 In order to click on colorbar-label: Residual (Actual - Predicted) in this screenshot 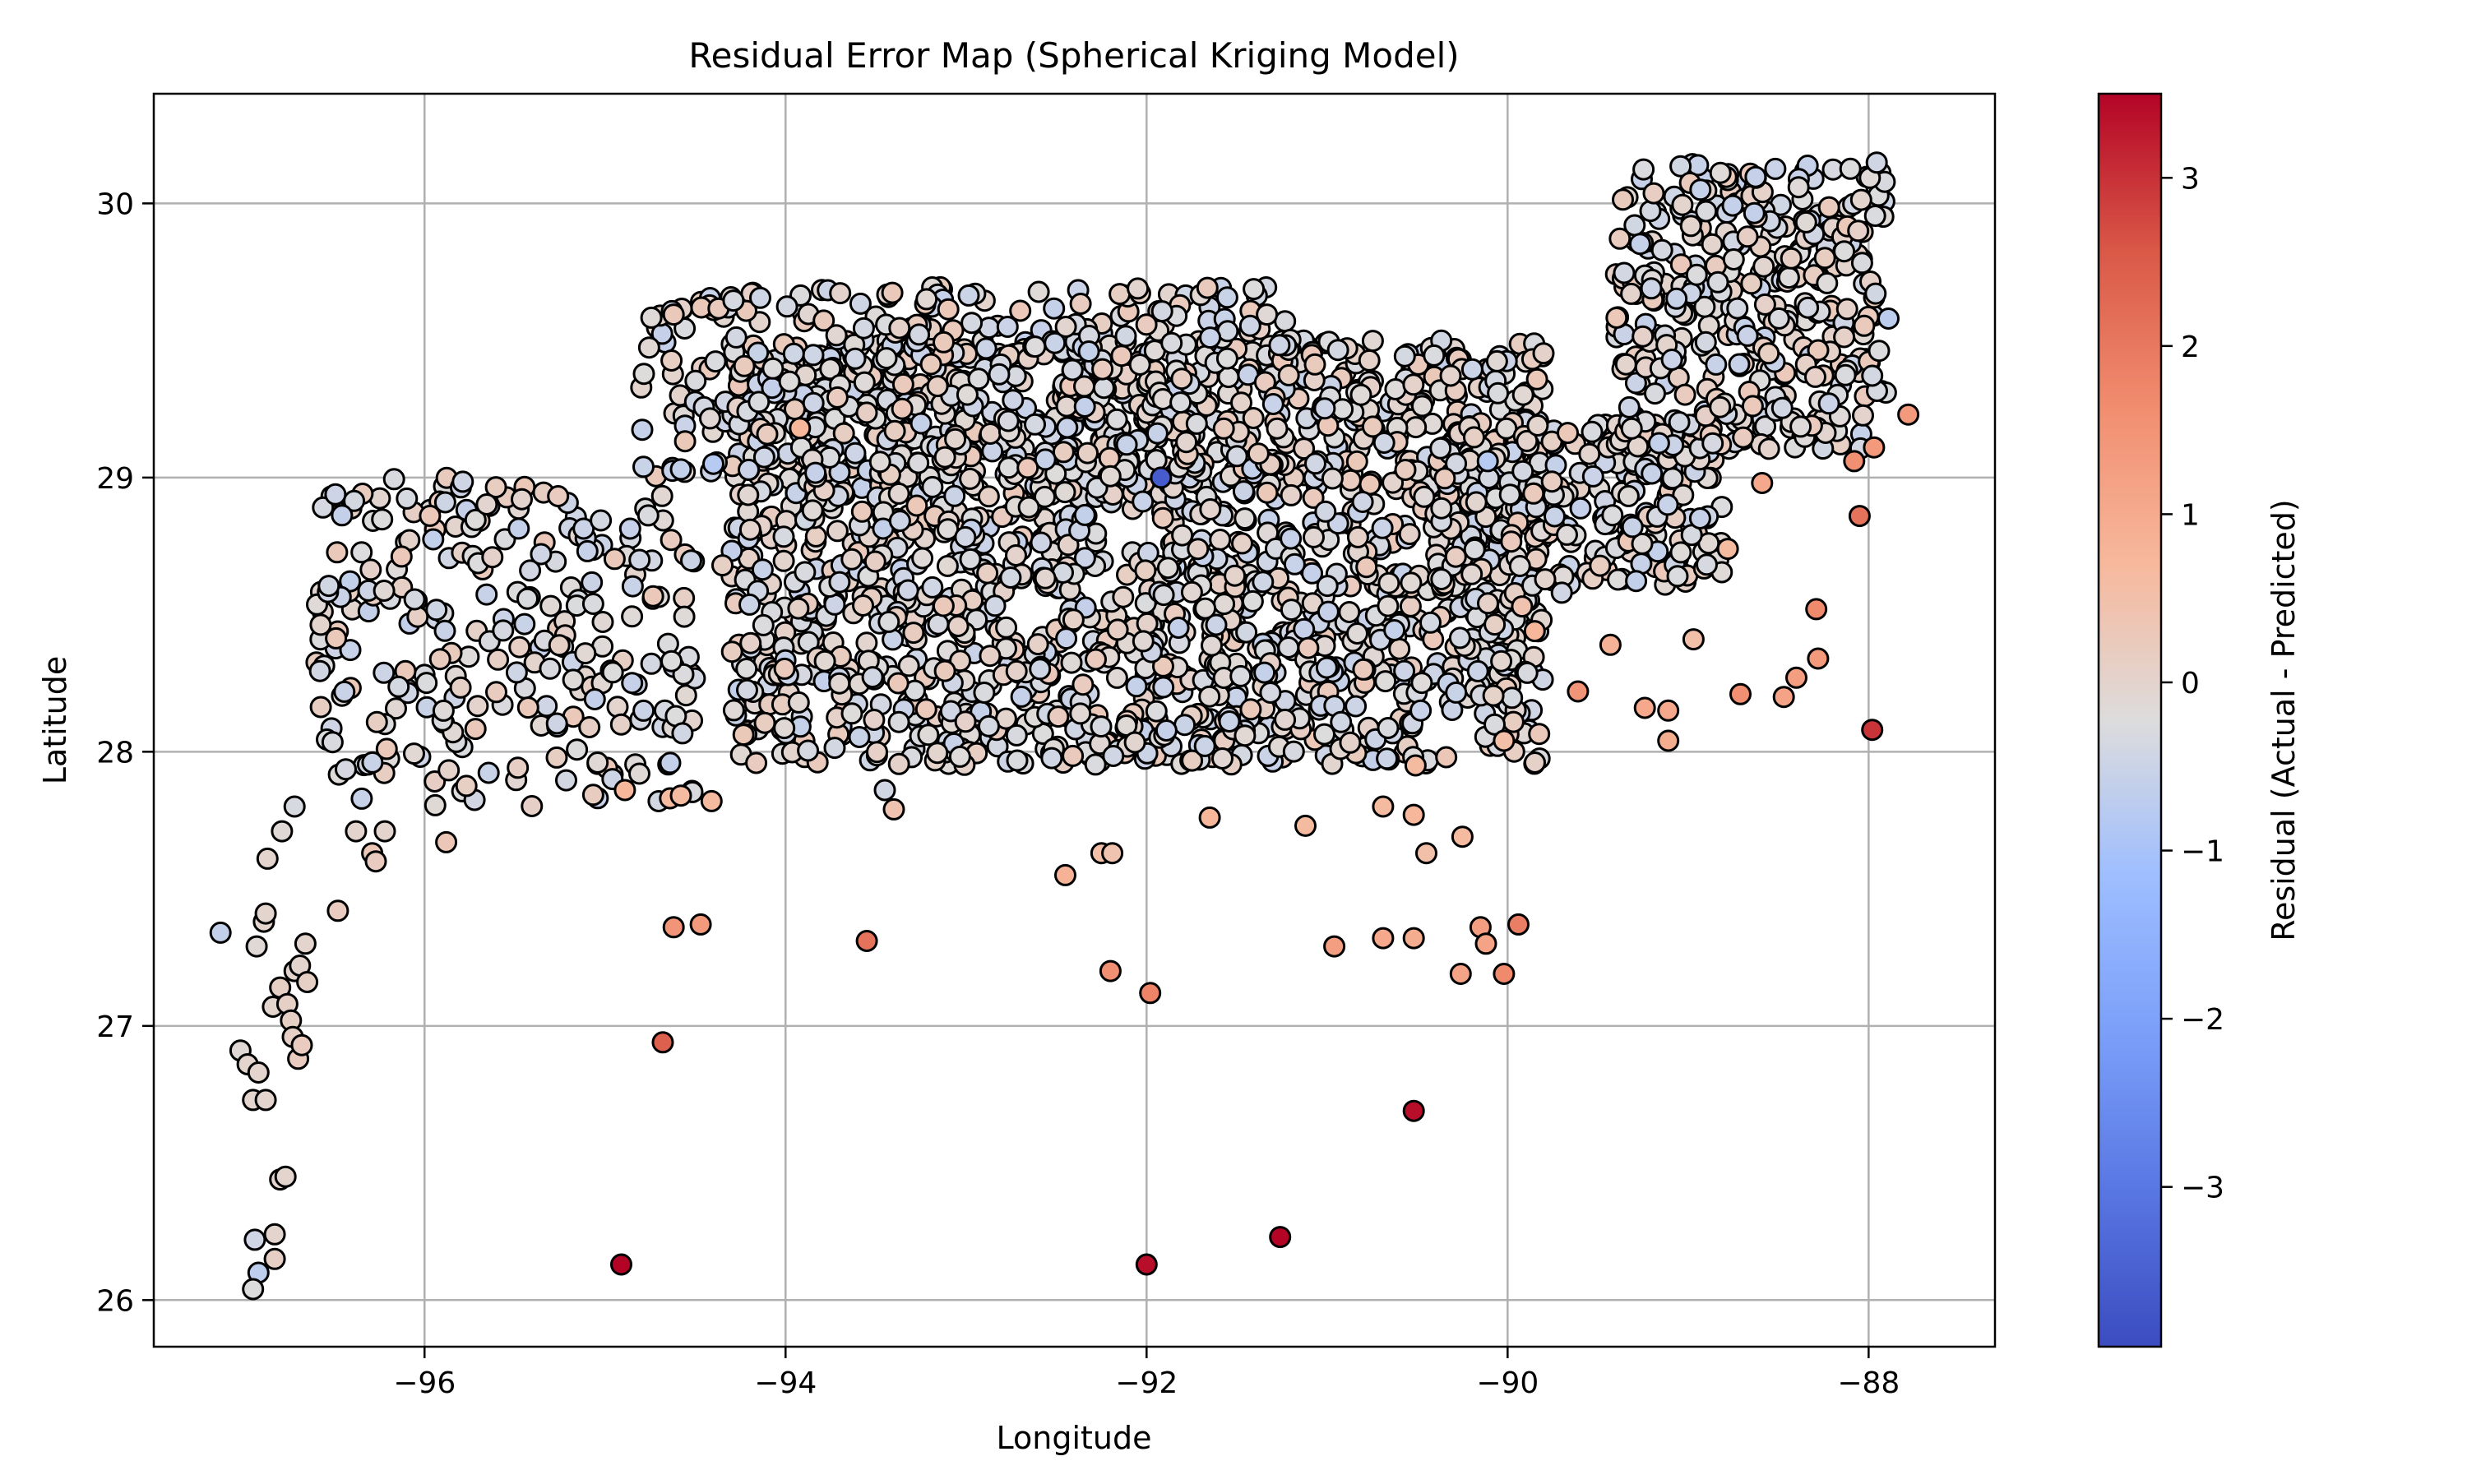, I will do `click(2284, 720)`.